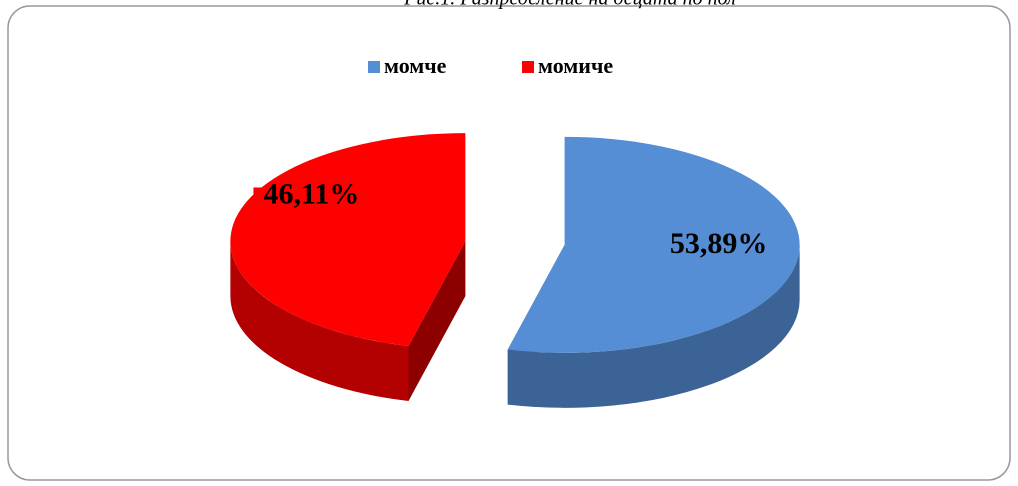 This screenshot has height=486, width=1018. What do you see at coordinates (437, 321) in the screenshot?
I see `slice-face` at bounding box center [437, 321].